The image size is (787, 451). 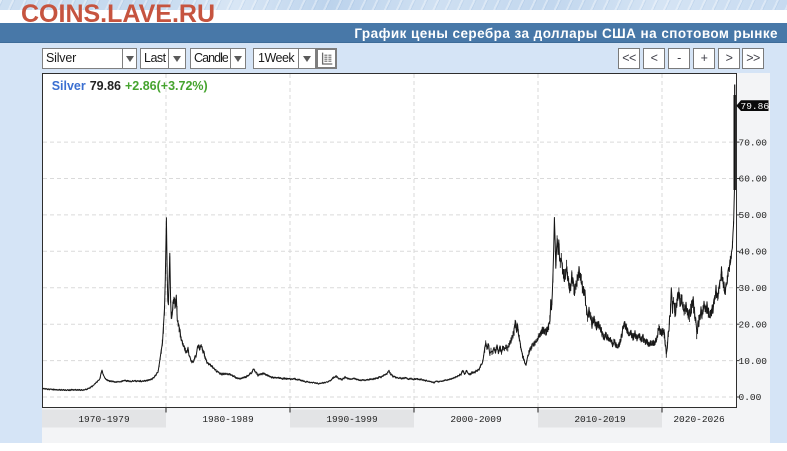 What do you see at coordinates (600, 419) in the screenshot?
I see `svg-text: 2010-2019` at bounding box center [600, 419].